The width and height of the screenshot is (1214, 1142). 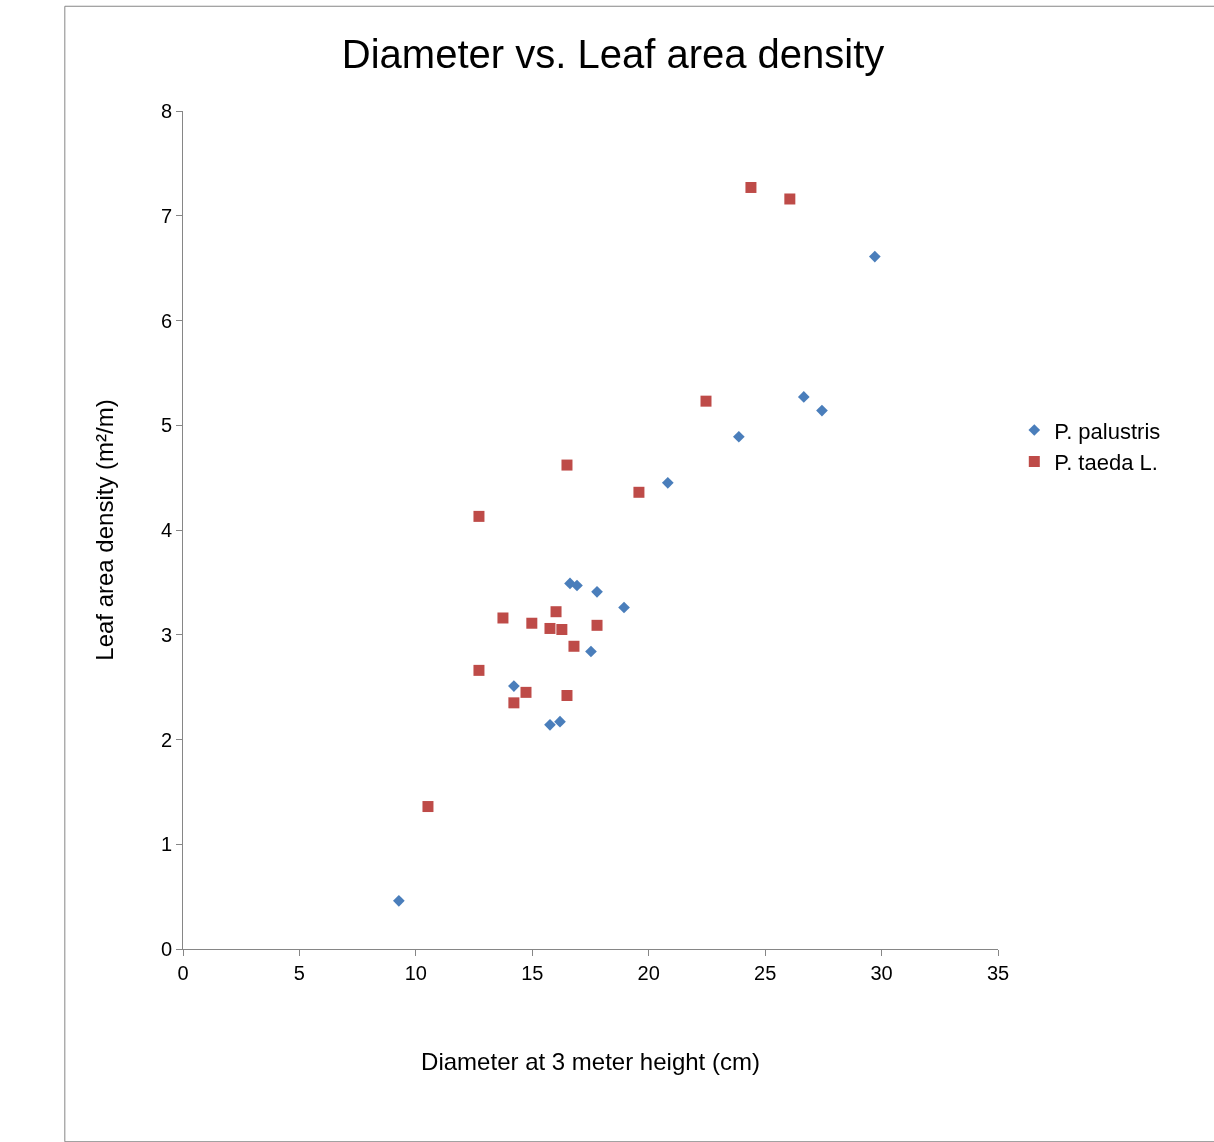 I want to click on legend-label: P. palustris, so click(x=1107, y=431).